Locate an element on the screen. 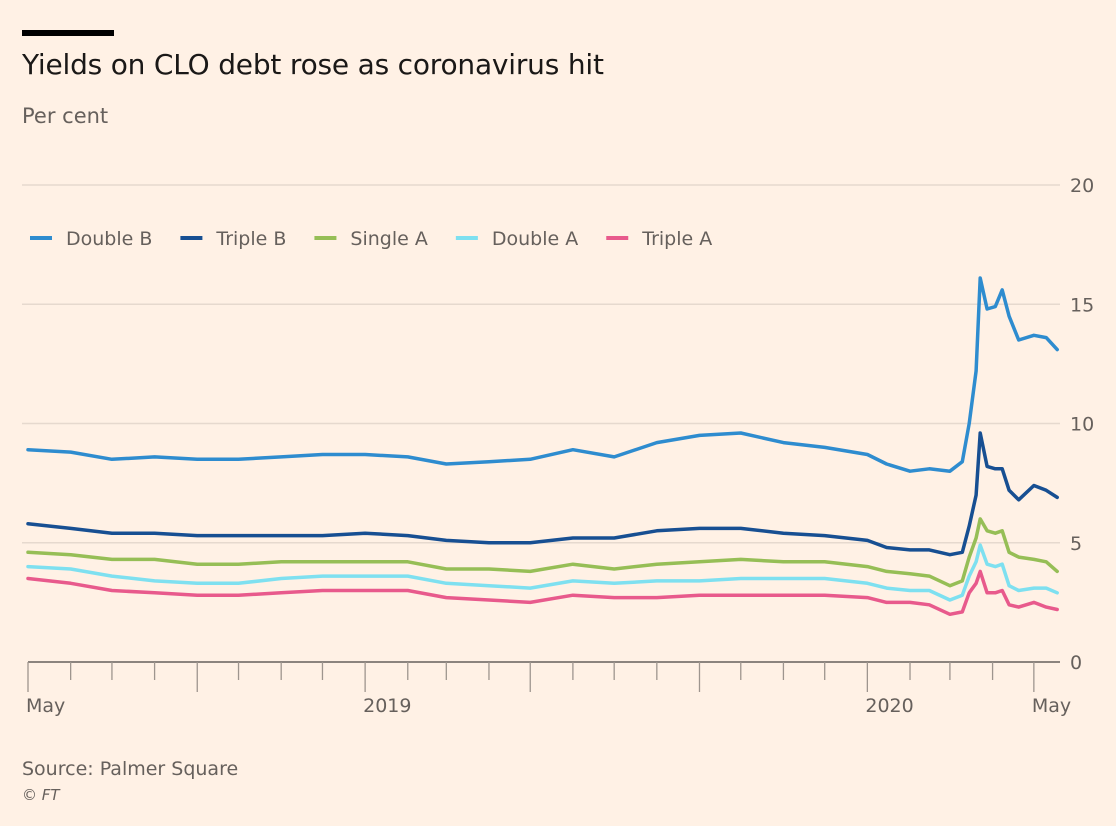 The width and height of the screenshot is (1116, 826). legend-label: Triple A is located at coordinates (676, 239).